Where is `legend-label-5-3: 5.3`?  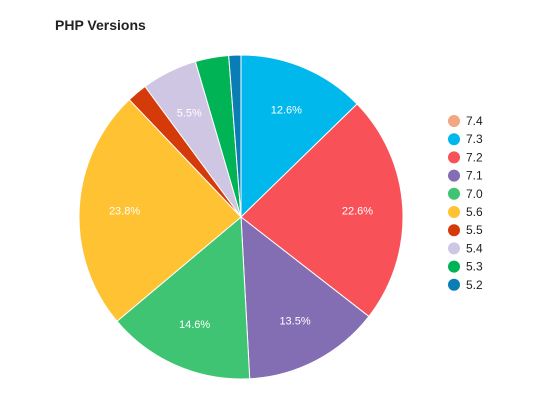
legend-label-5-3: 5.3 is located at coordinates (474, 267).